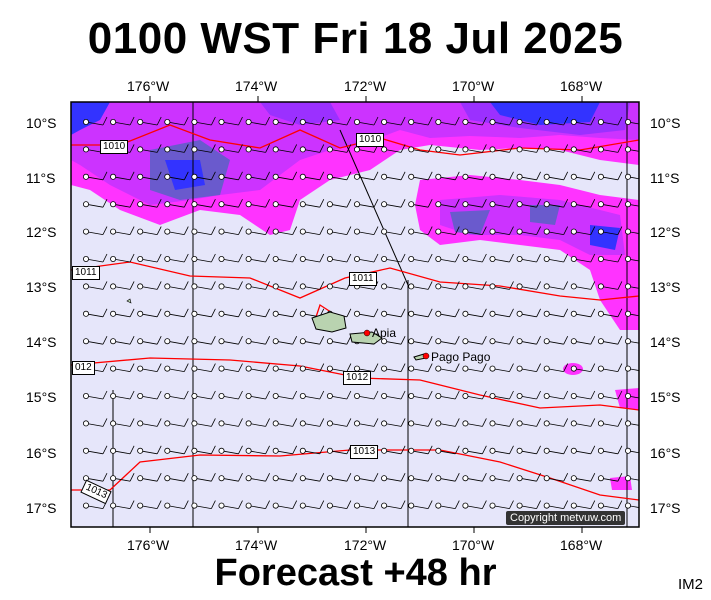 This screenshot has height=600, width=711. What do you see at coordinates (41, 287) in the screenshot?
I see `lat-label-left: 13°S` at bounding box center [41, 287].